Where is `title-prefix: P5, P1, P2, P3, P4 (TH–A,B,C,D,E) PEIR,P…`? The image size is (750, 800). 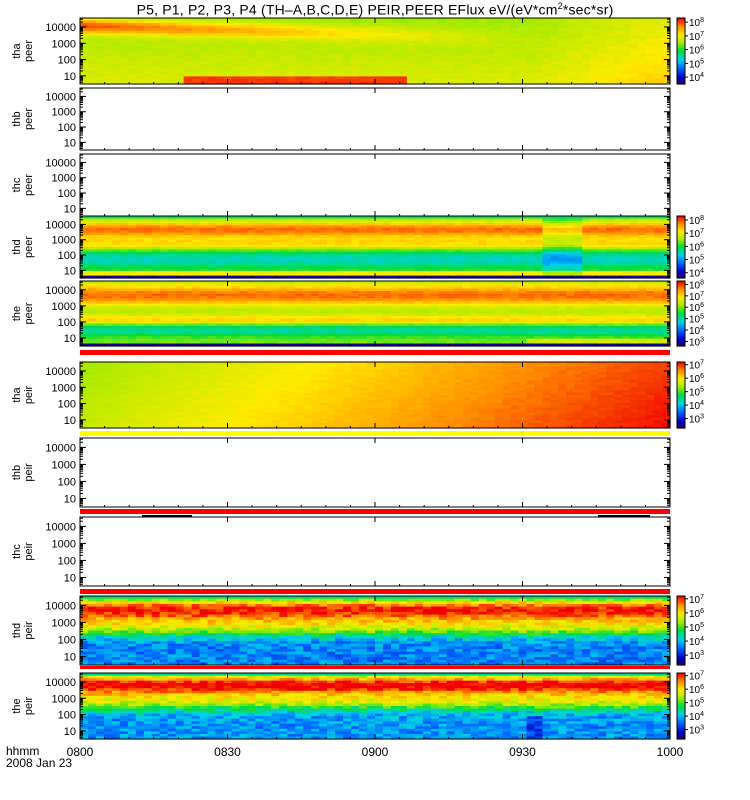 title-prefix: P5, P1, P2, P3, P4 (TH–A,B,C,D,E) PEIR,P… is located at coordinates (347, 9).